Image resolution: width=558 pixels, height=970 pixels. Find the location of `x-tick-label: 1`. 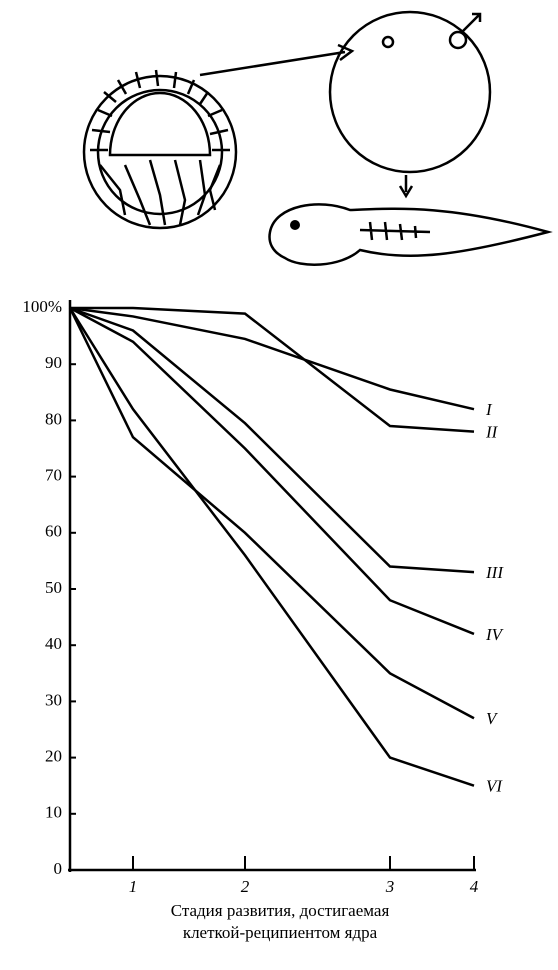

x-tick-label: 1 is located at coordinates (133, 886).